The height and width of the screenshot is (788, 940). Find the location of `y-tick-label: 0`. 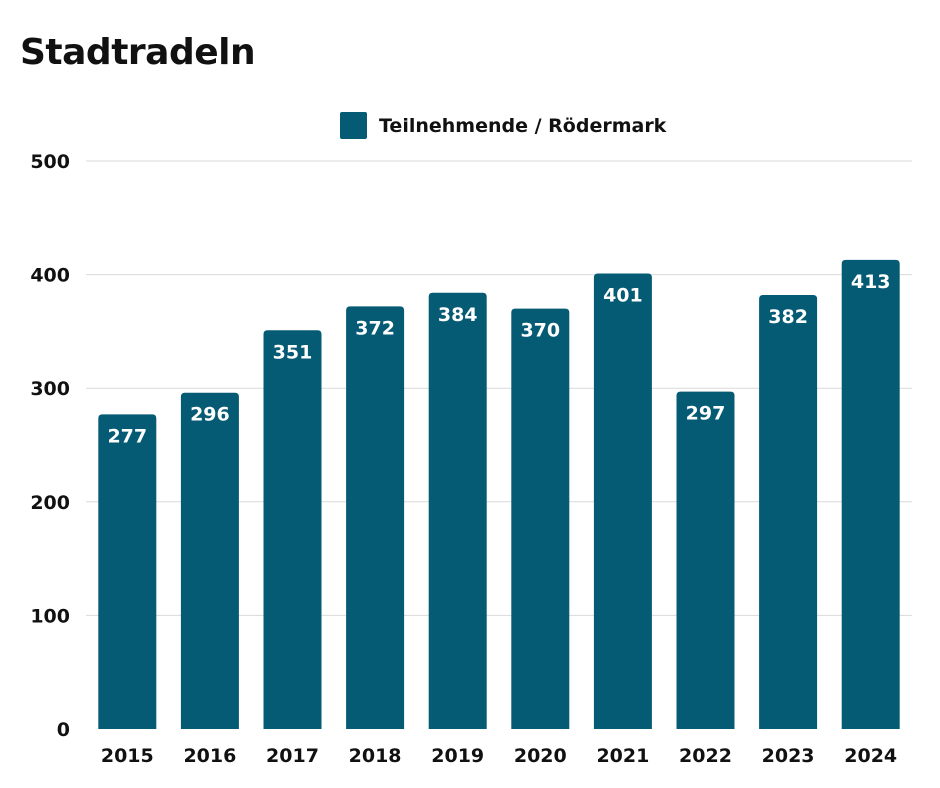

y-tick-label: 0 is located at coordinates (63, 730).